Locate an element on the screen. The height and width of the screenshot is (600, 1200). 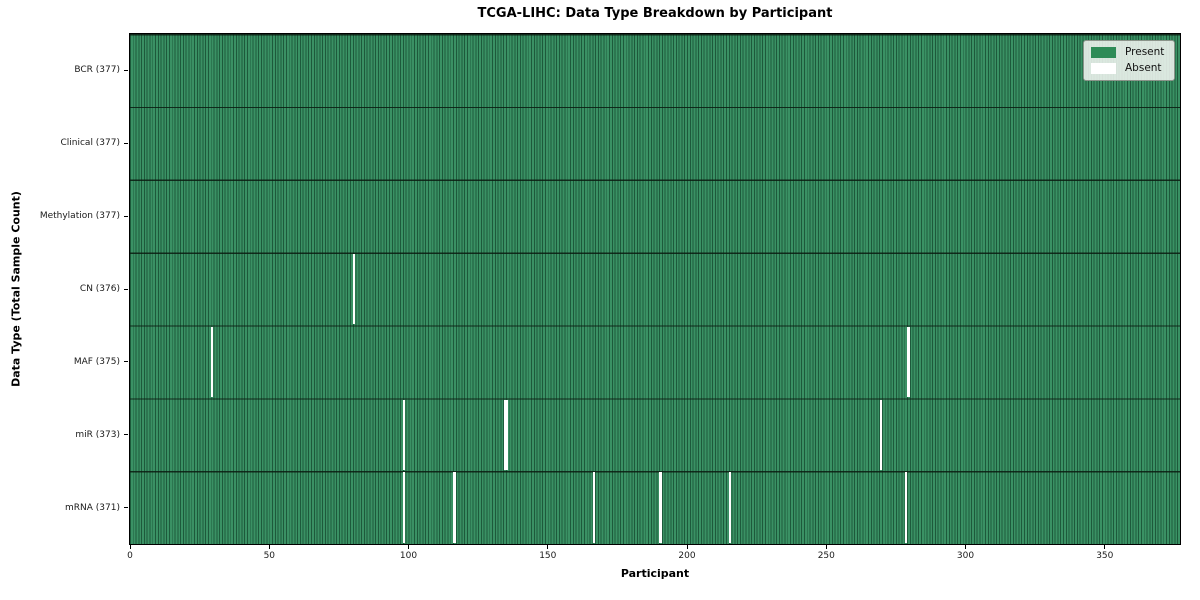
y-tick-label: mRNA (371) is located at coordinates (92, 507).